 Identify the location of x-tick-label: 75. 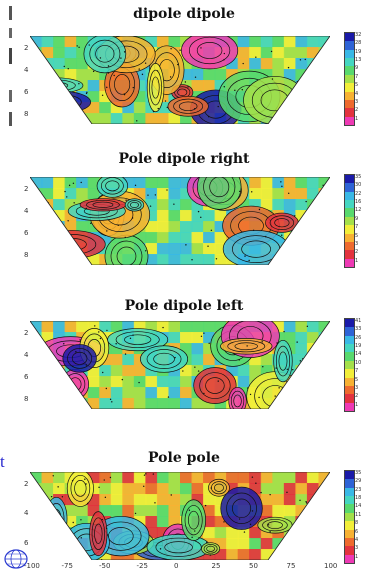
(291, 566).